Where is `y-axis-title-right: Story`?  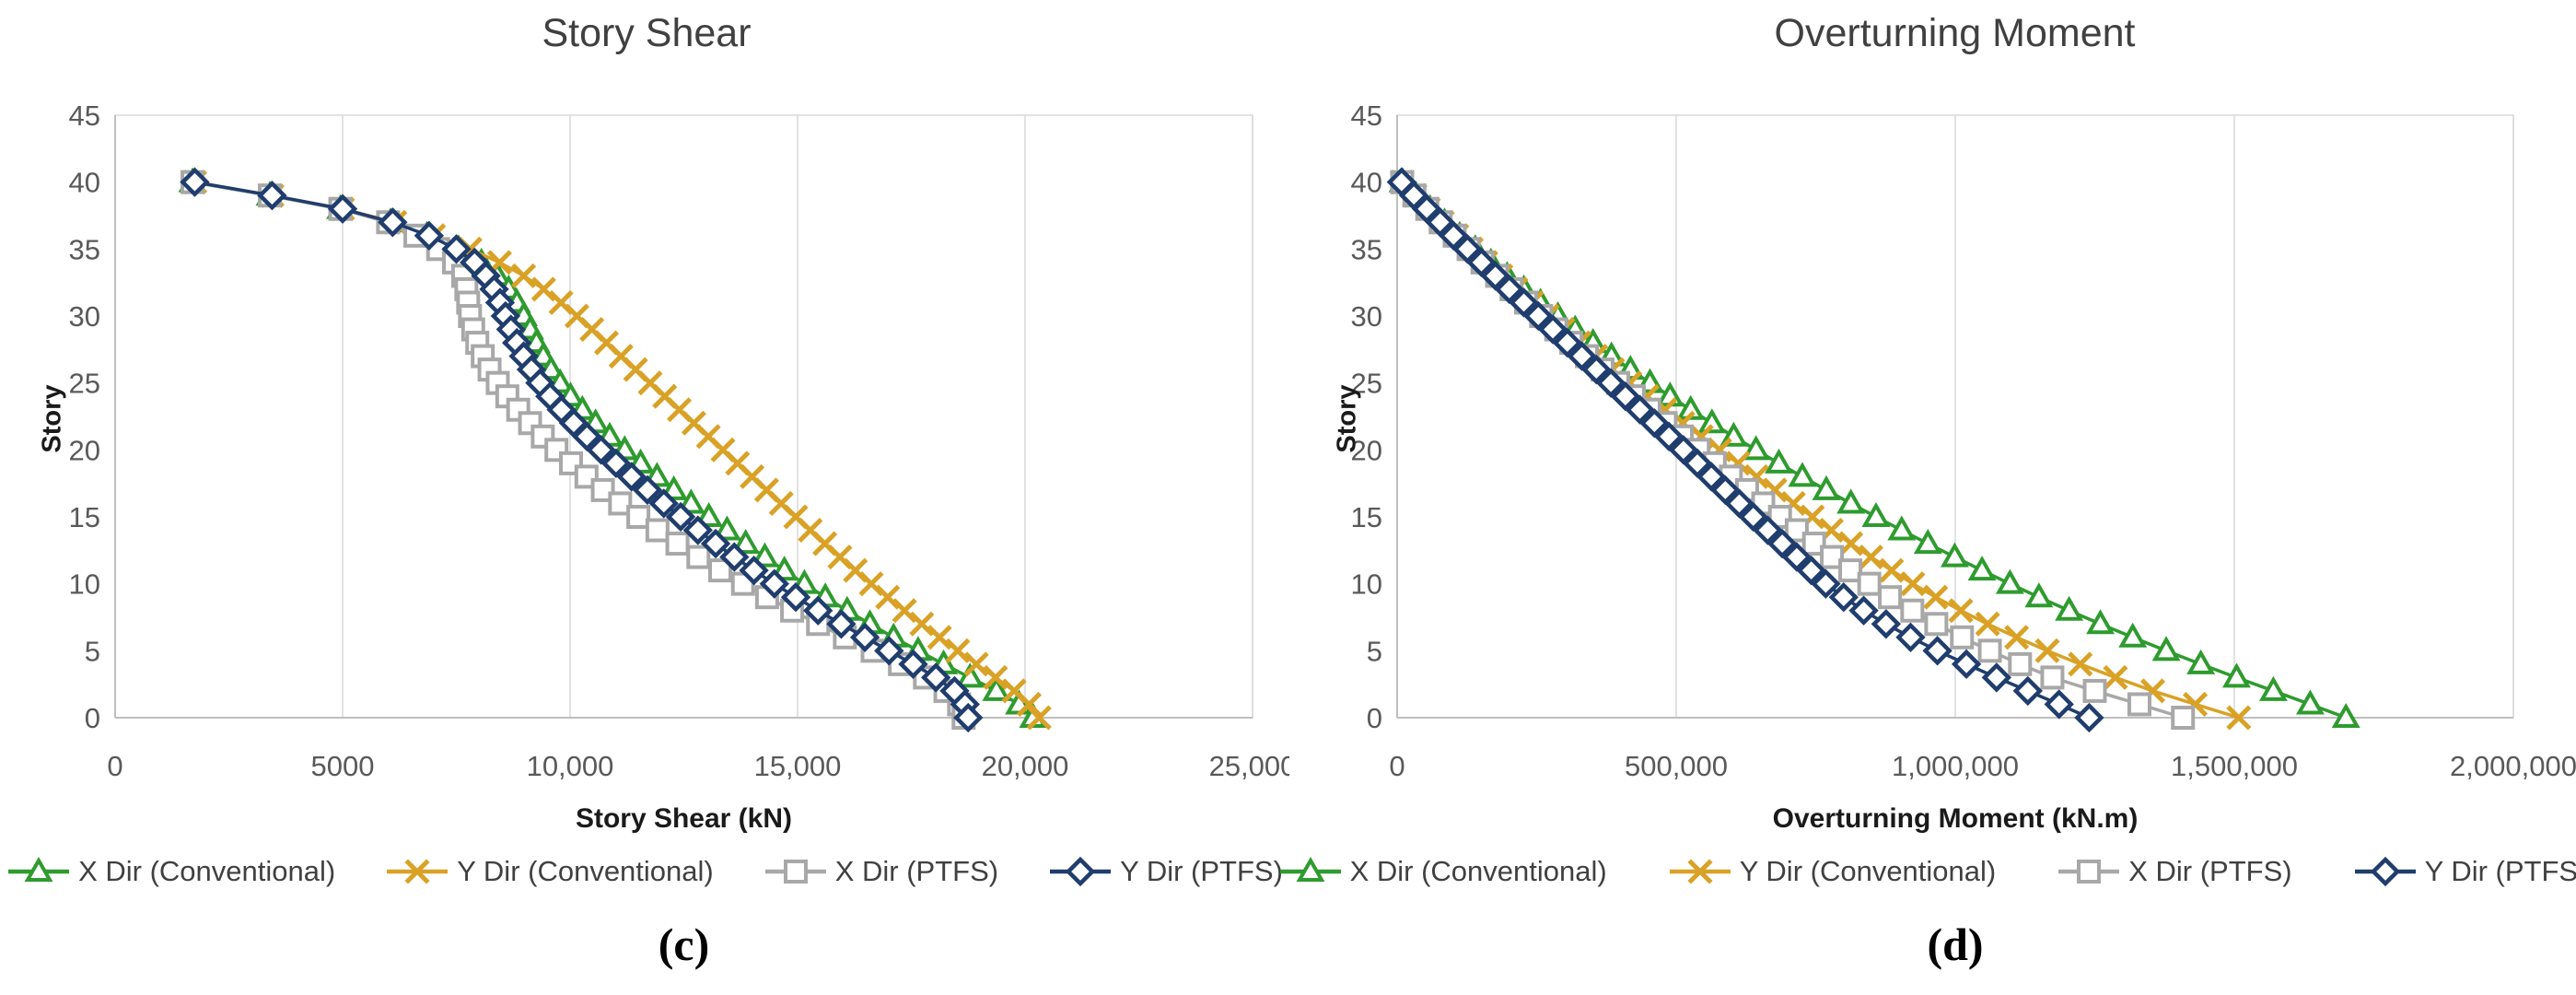
y-axis-title-right: Story is located at coordinates (1347, 418).